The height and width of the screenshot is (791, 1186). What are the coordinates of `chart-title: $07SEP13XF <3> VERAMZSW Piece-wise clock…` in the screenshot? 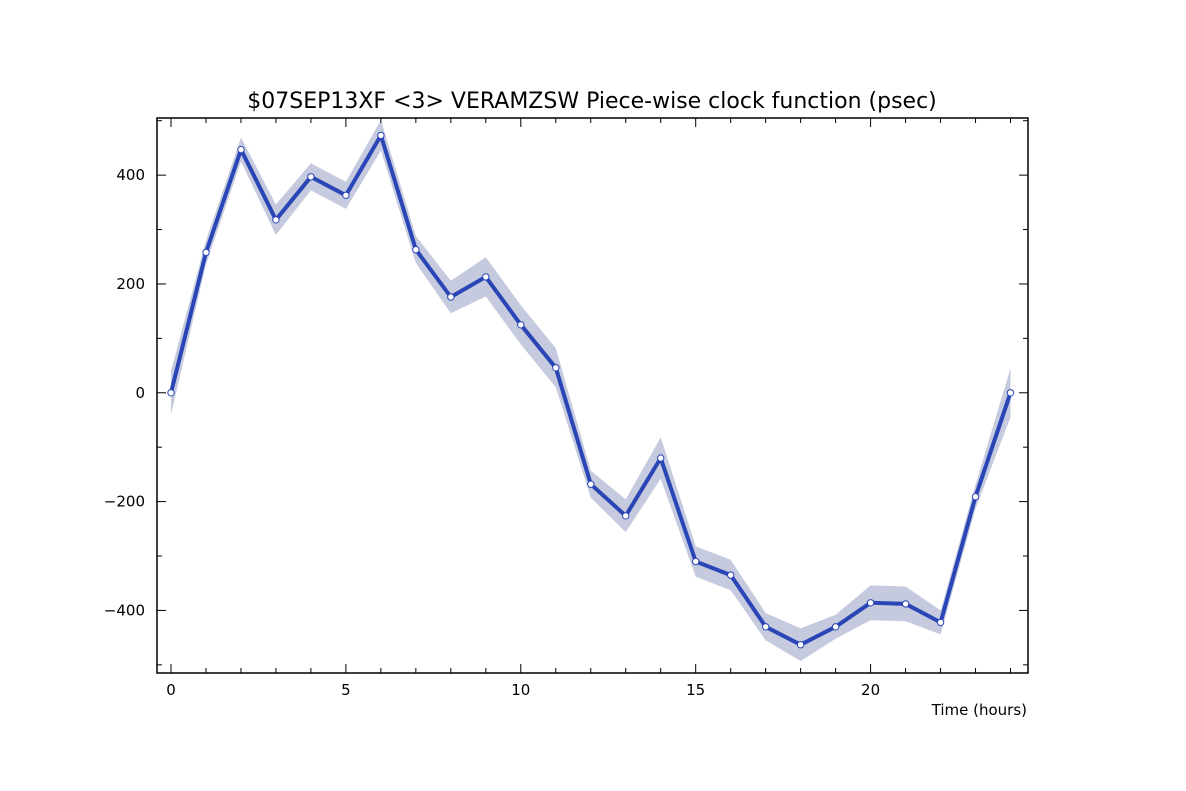 It's located at (592, 101).